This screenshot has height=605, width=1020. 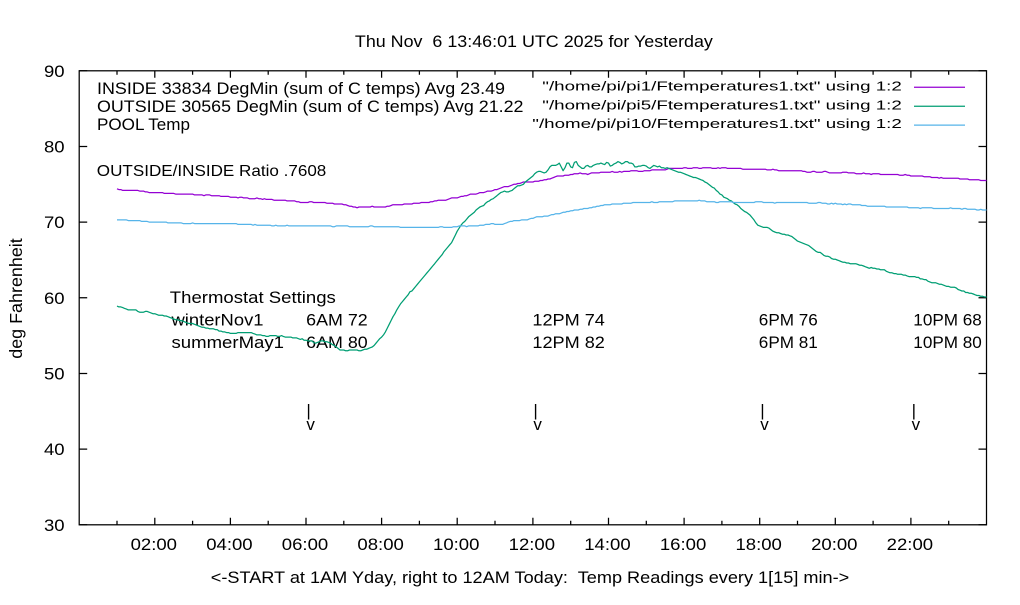 I want to click on svg-text: 02:00, so click(x=154, y=544).